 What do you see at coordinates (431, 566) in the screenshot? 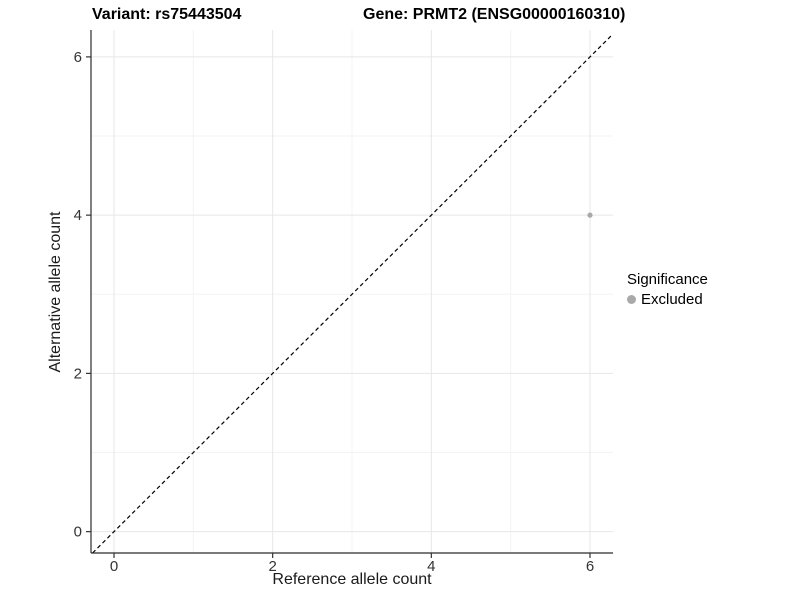
I see `x-tick-label: 4` at bounding box center [431, 566].